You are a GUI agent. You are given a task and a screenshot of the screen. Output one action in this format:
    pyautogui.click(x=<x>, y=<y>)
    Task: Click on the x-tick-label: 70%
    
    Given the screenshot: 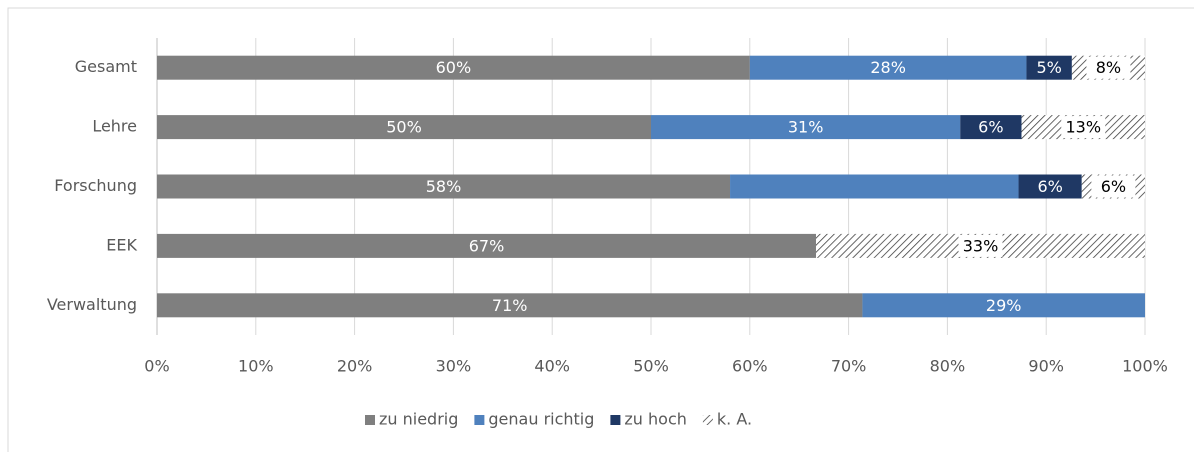 What is the action you would take?
    pyautogui.click(x=849, y=366)
    